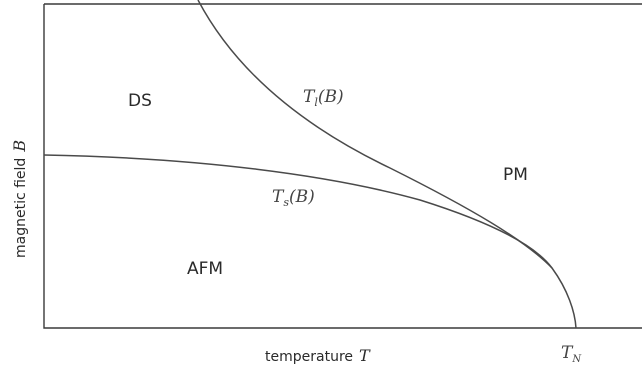 The width and height of the screenshot is (642, 377). Describe the element at coordinates (205, 269) in the screenshot. I see `region-label-afm: AFM` at that location.